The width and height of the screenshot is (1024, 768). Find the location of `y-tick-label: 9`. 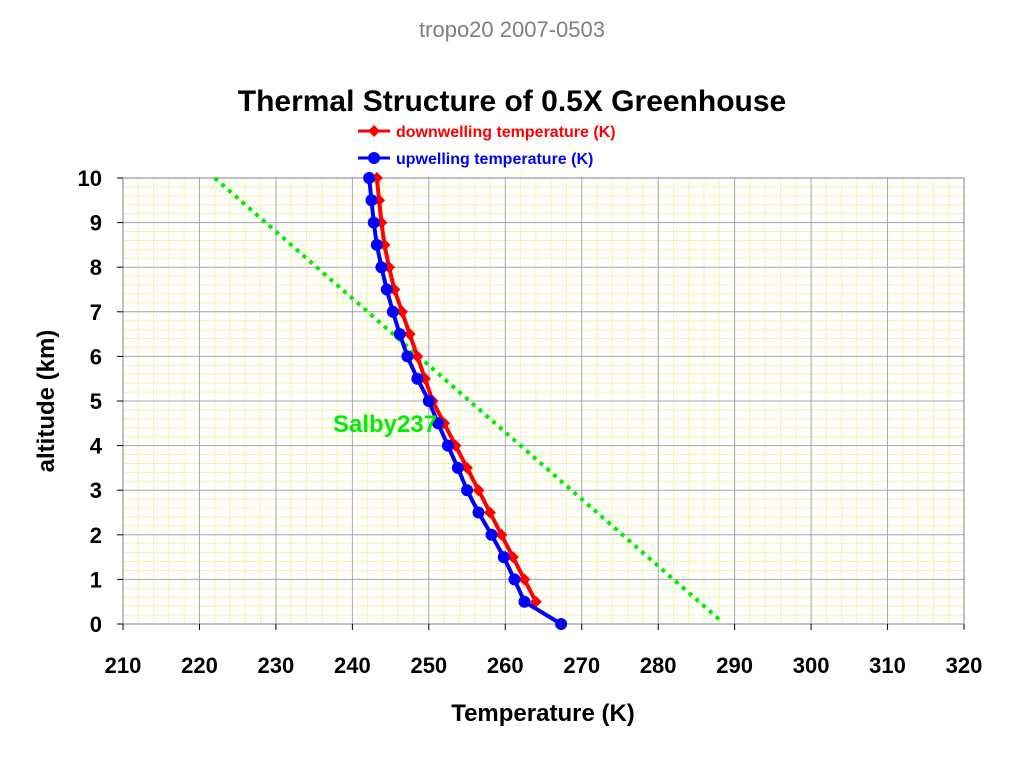

y-tick-label: 9 is located at coordinates (96, 223).